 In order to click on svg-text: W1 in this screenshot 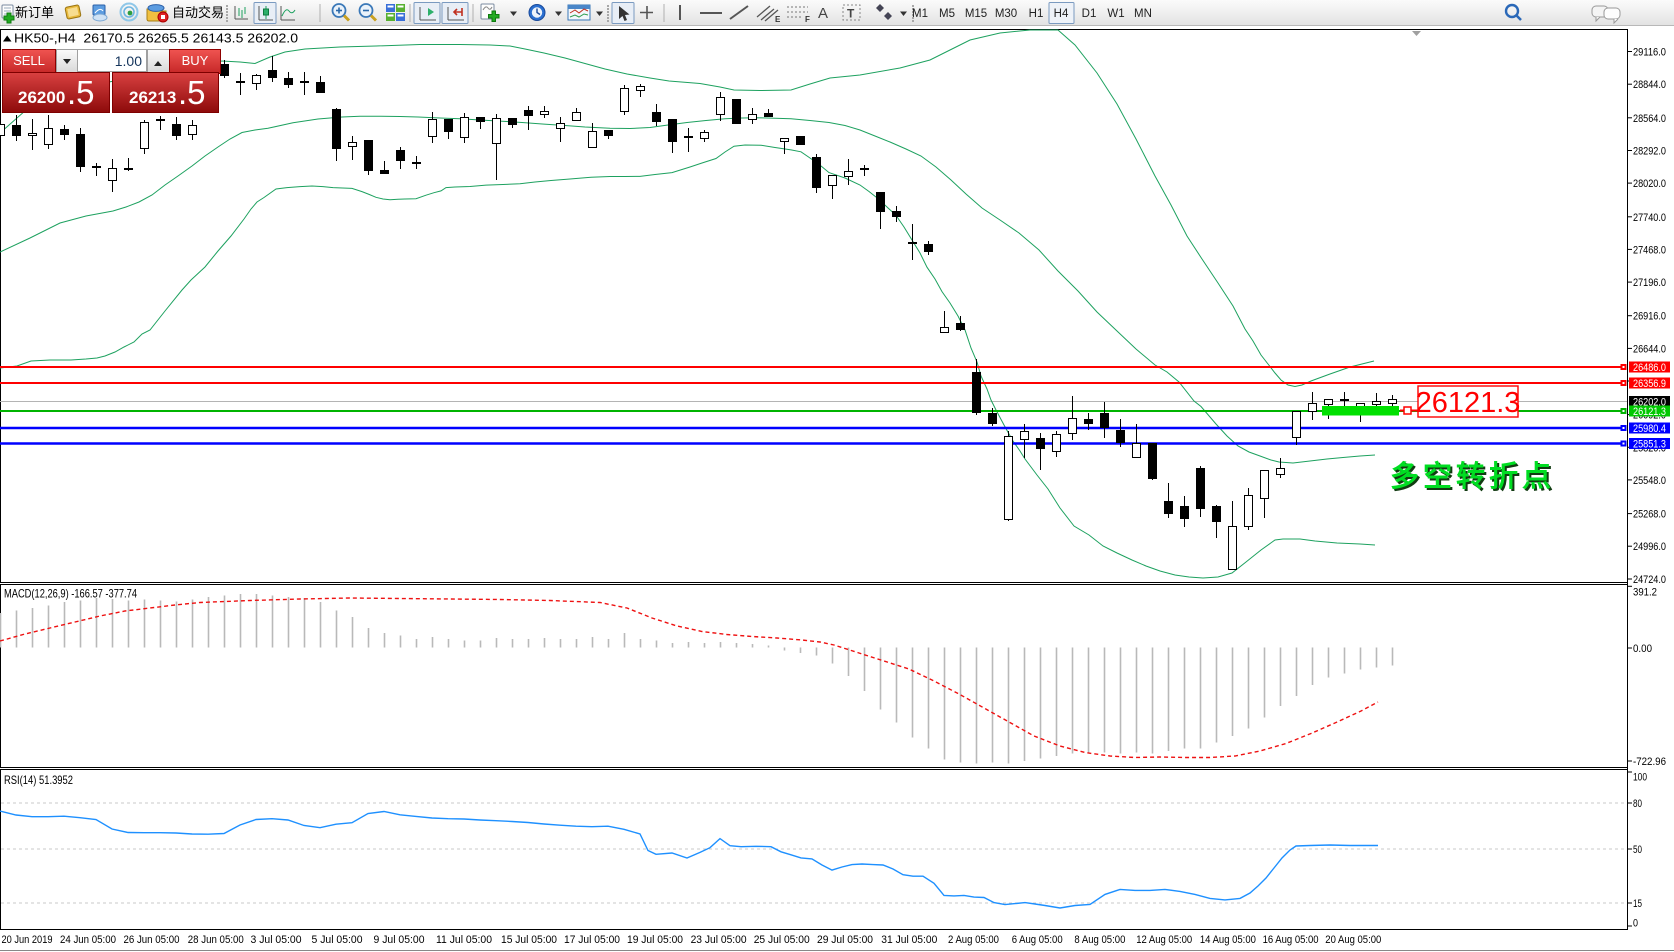, I will do `click(1115, 14)`.